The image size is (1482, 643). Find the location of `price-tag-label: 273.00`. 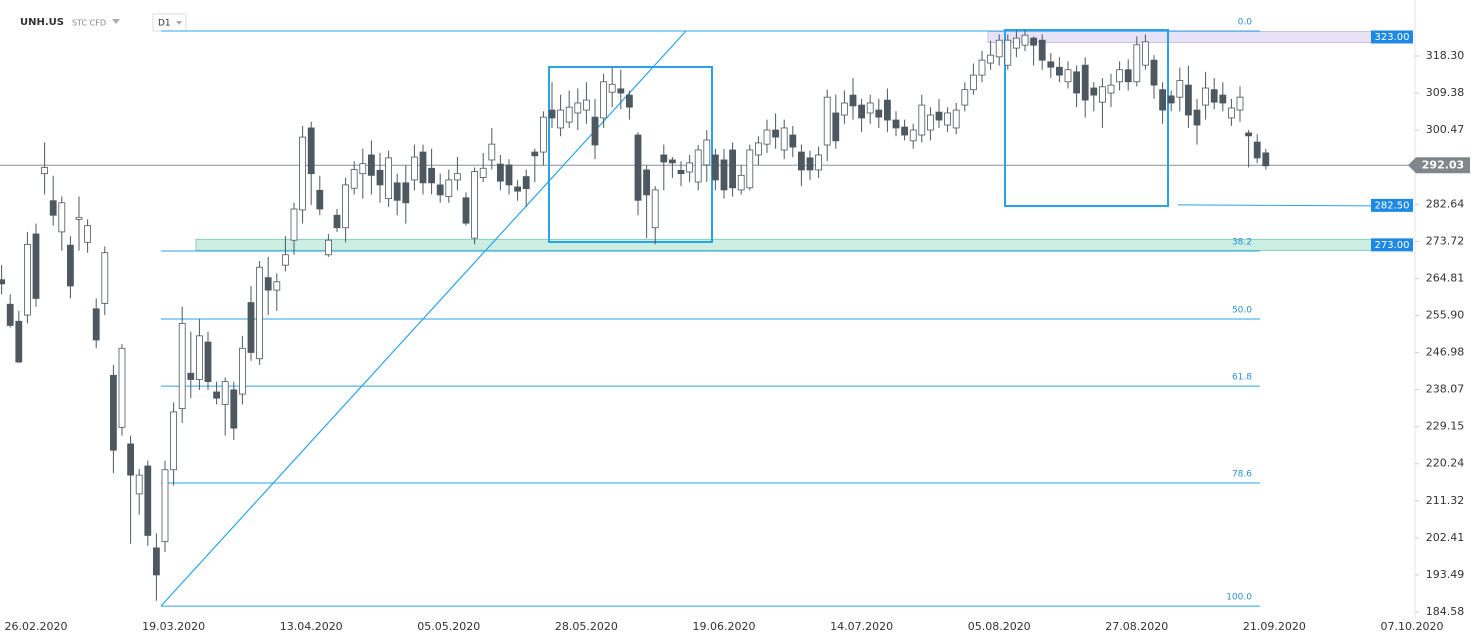

price-tag-label: 273.00 is located at coordinates (1392, 245).